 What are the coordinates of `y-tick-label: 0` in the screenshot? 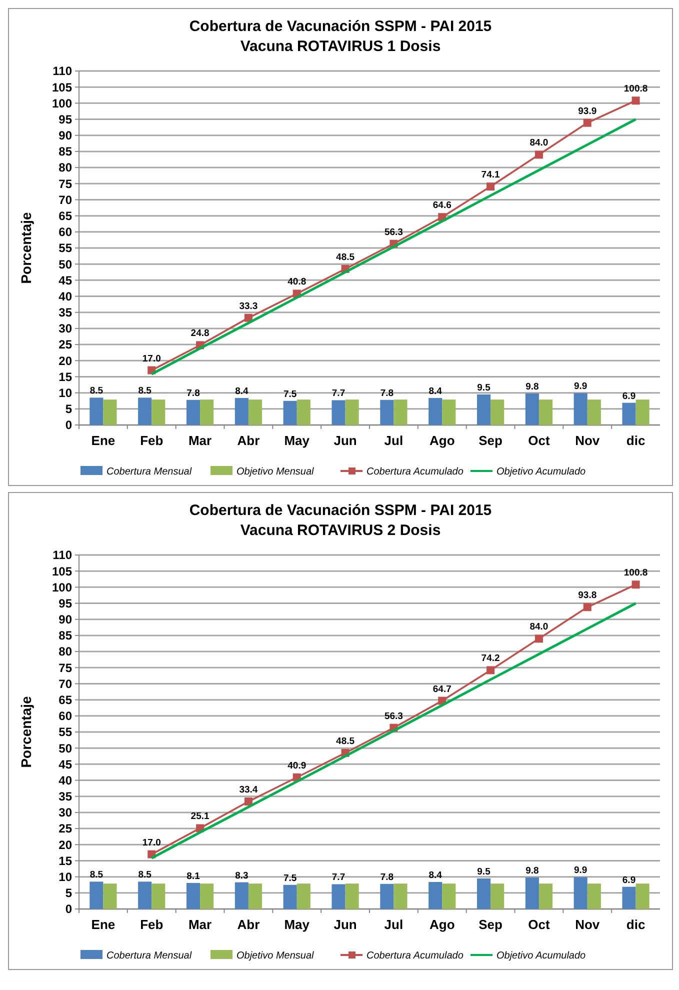 It's located at (68, 909).